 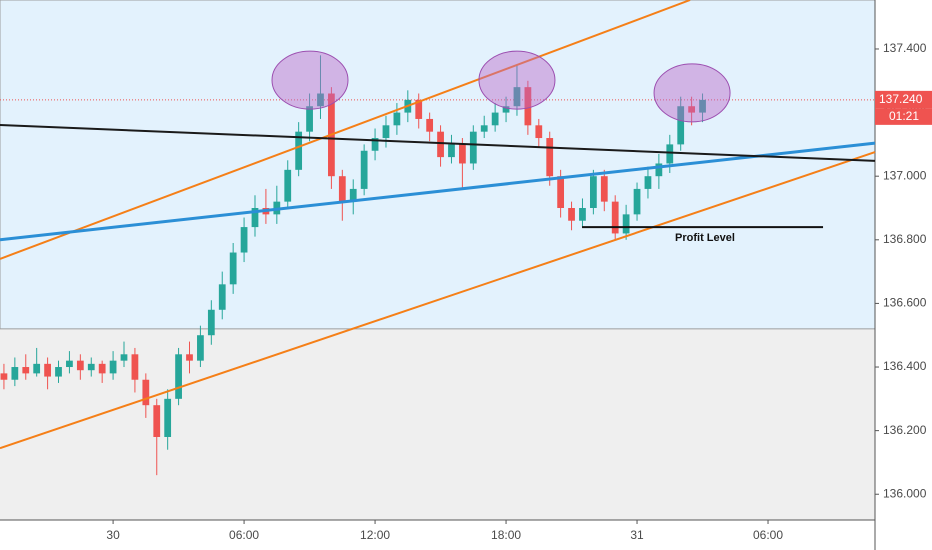 What do you see at coordinates (905, 175) in the screenshot?
I see `y-tick-label: 137.000` at bounding box center [905, 175].